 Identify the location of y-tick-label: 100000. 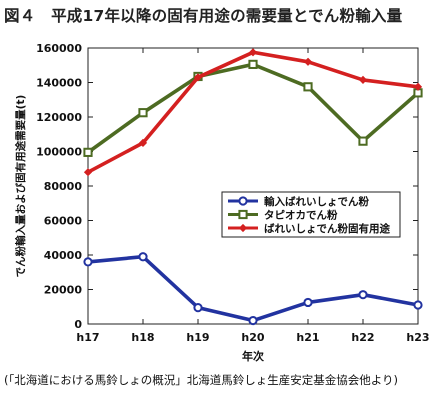
(59, 152).